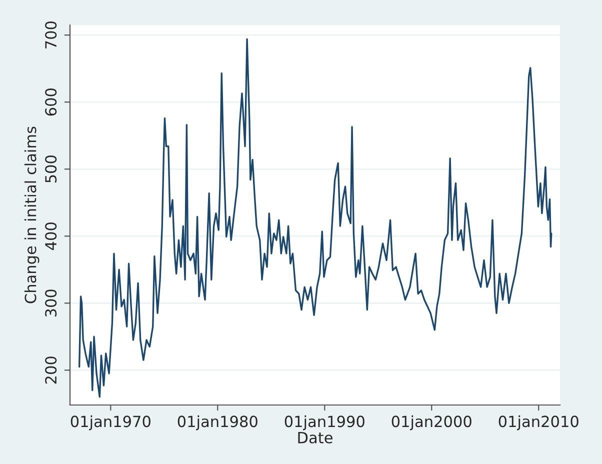 This screenshot has height=464, width=602. What do you see at coordinates (218, 422) in the screenshot?
I see `x-tick-label: 01jan1980` at bounding box center [218, 422].